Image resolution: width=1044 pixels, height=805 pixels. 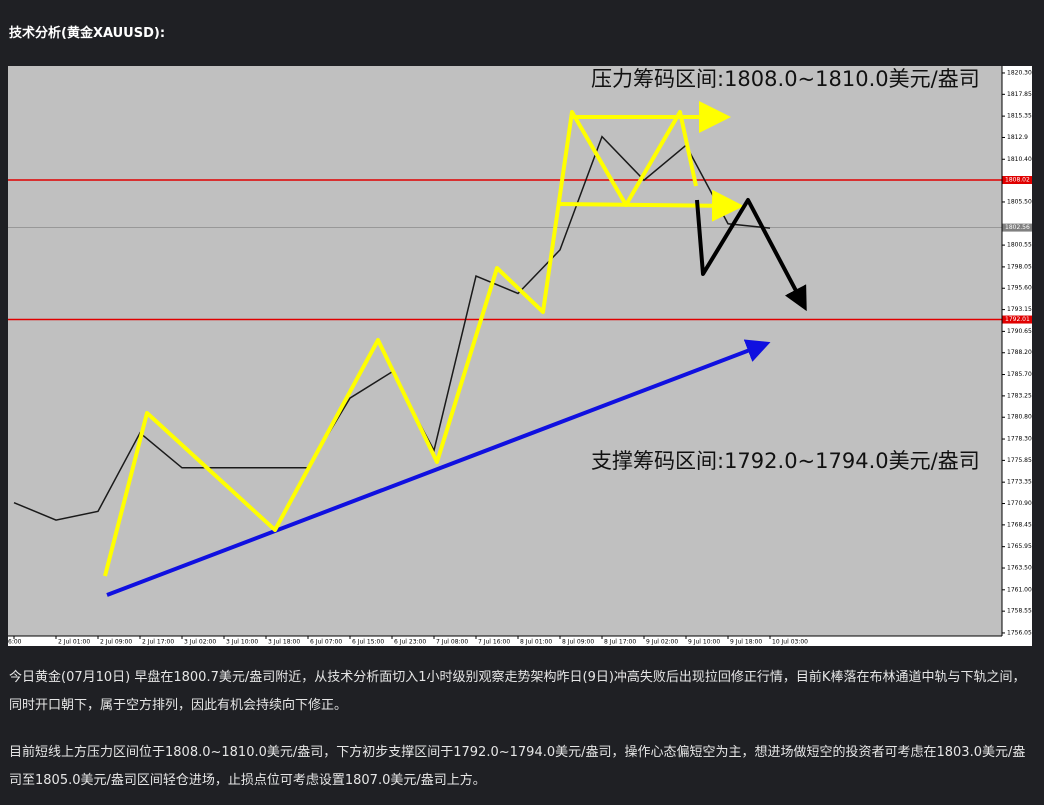 What do you see at coordinates (1019, 482) in the screenshot?
I see `y-tick-label: 1773.35` at bounding box center [1019, 482].